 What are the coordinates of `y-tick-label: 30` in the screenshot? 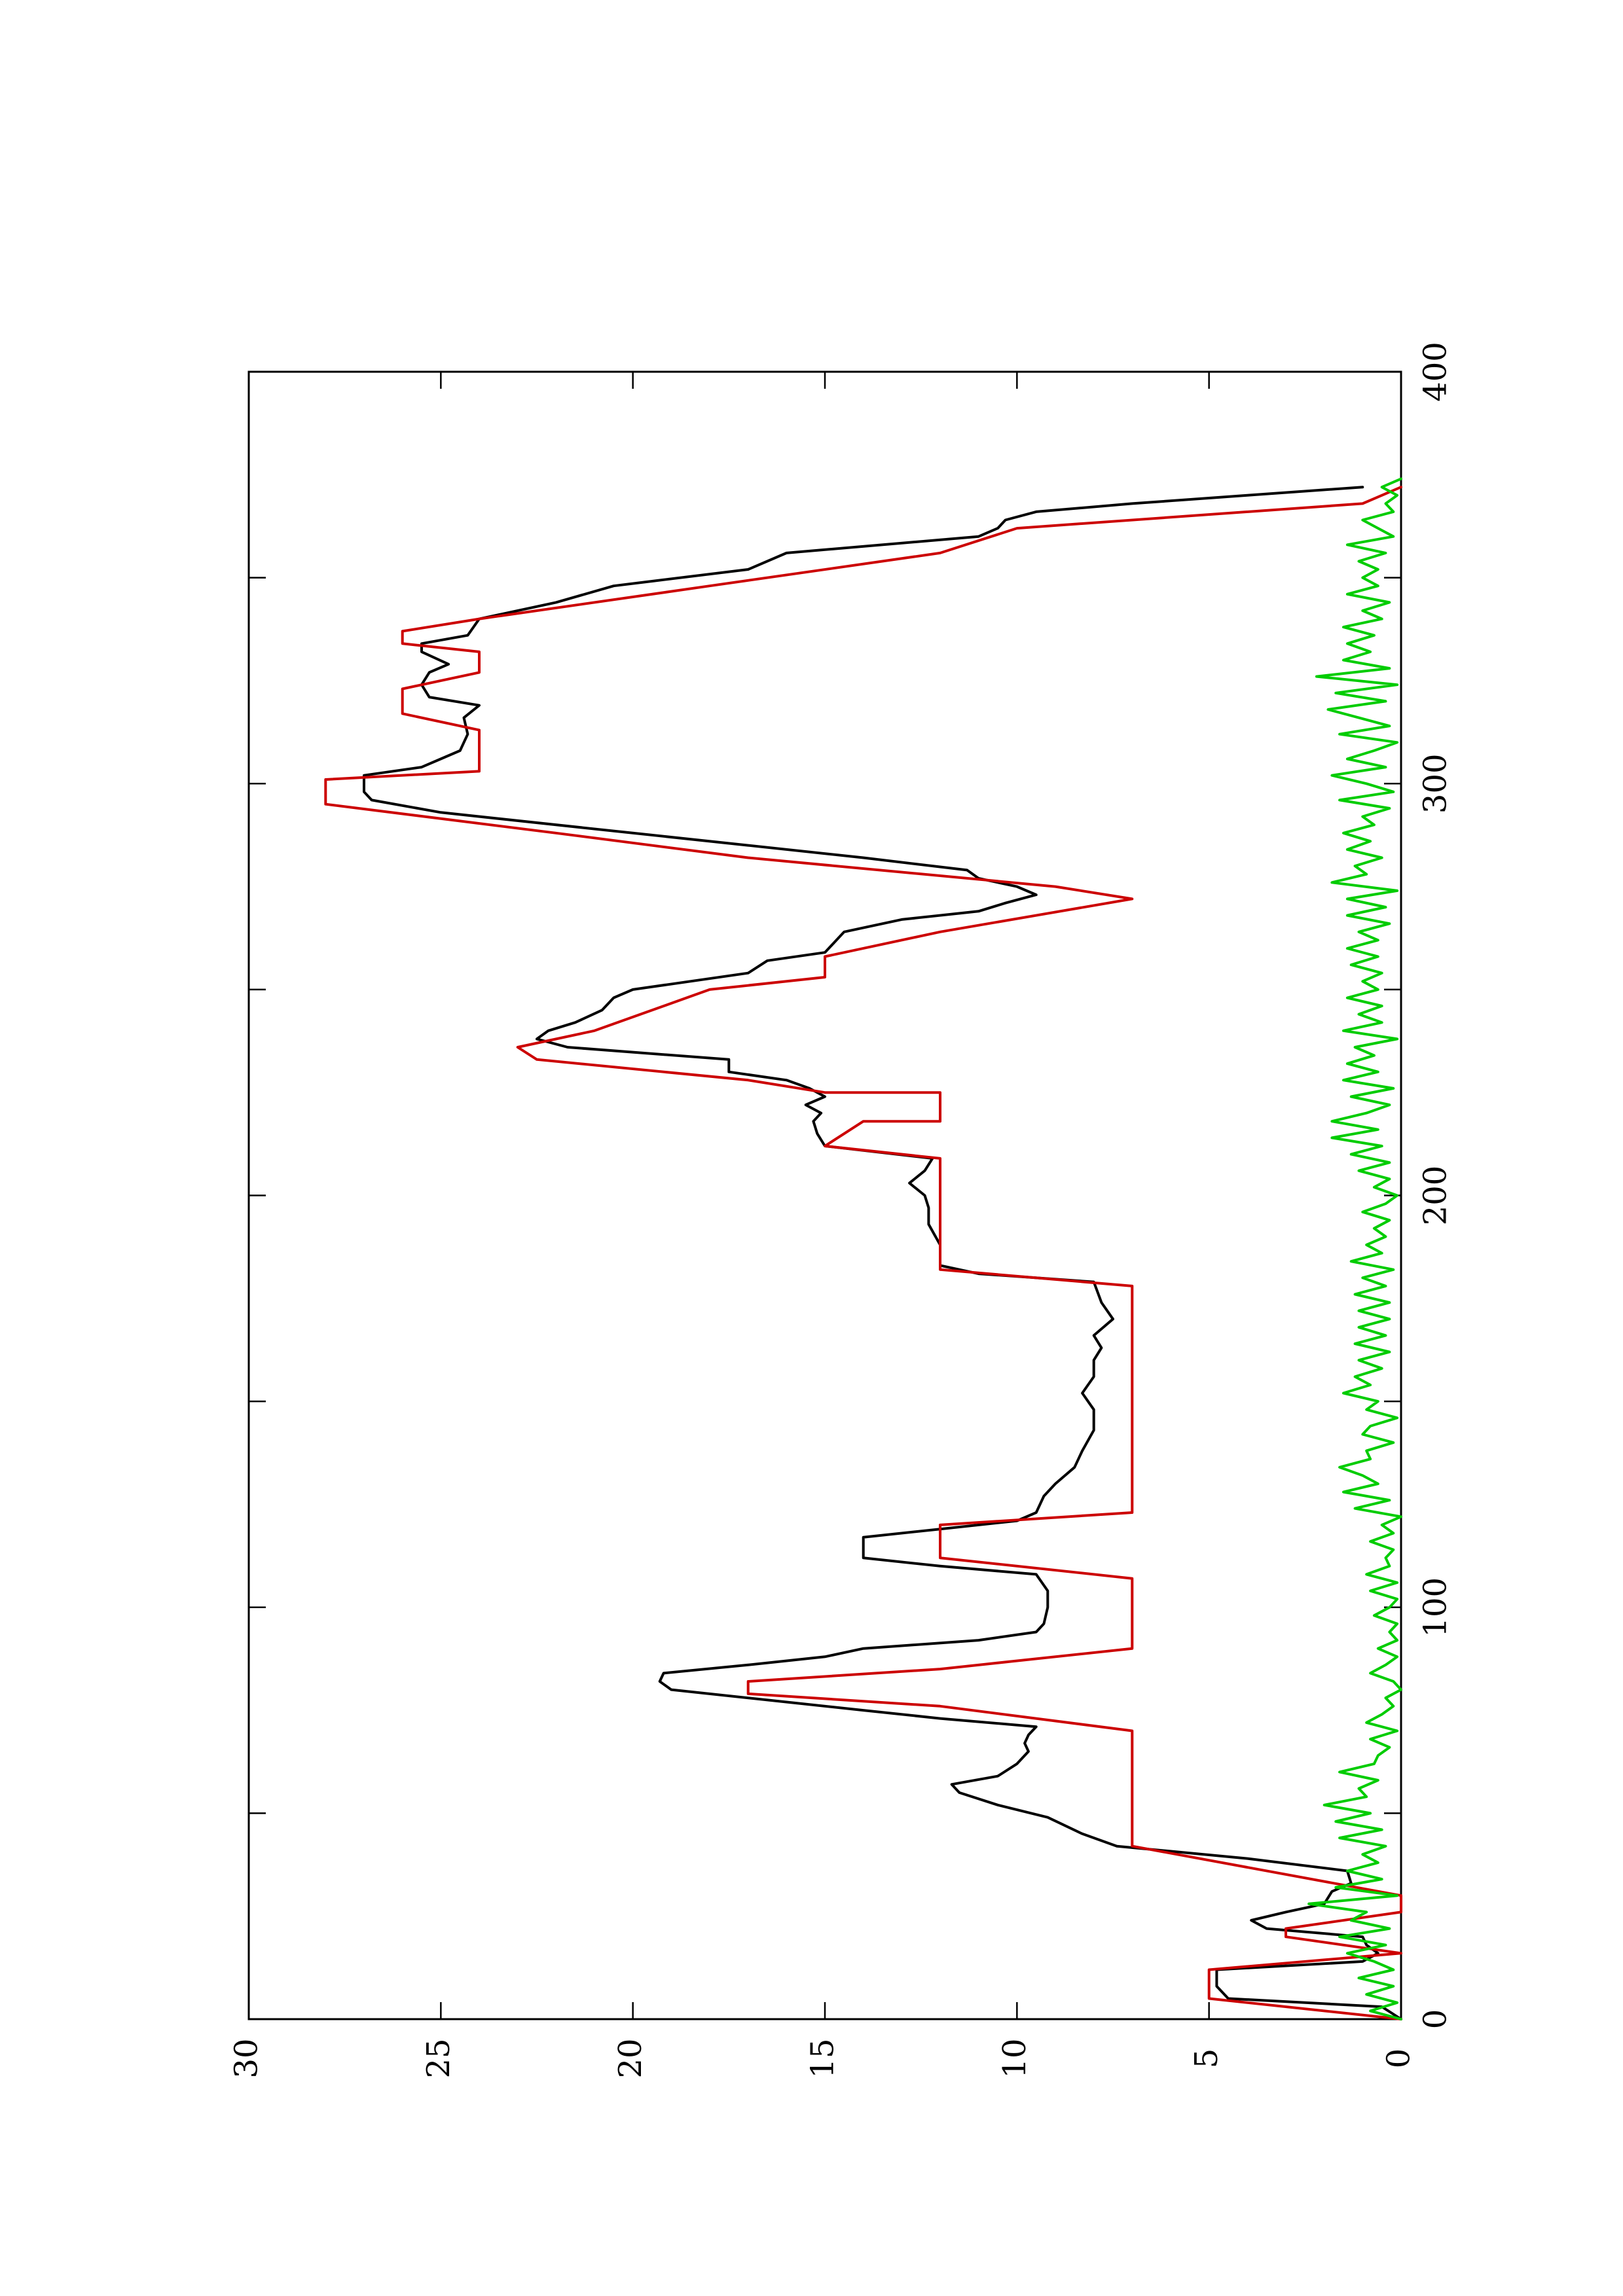 It's located at (246, 2058).